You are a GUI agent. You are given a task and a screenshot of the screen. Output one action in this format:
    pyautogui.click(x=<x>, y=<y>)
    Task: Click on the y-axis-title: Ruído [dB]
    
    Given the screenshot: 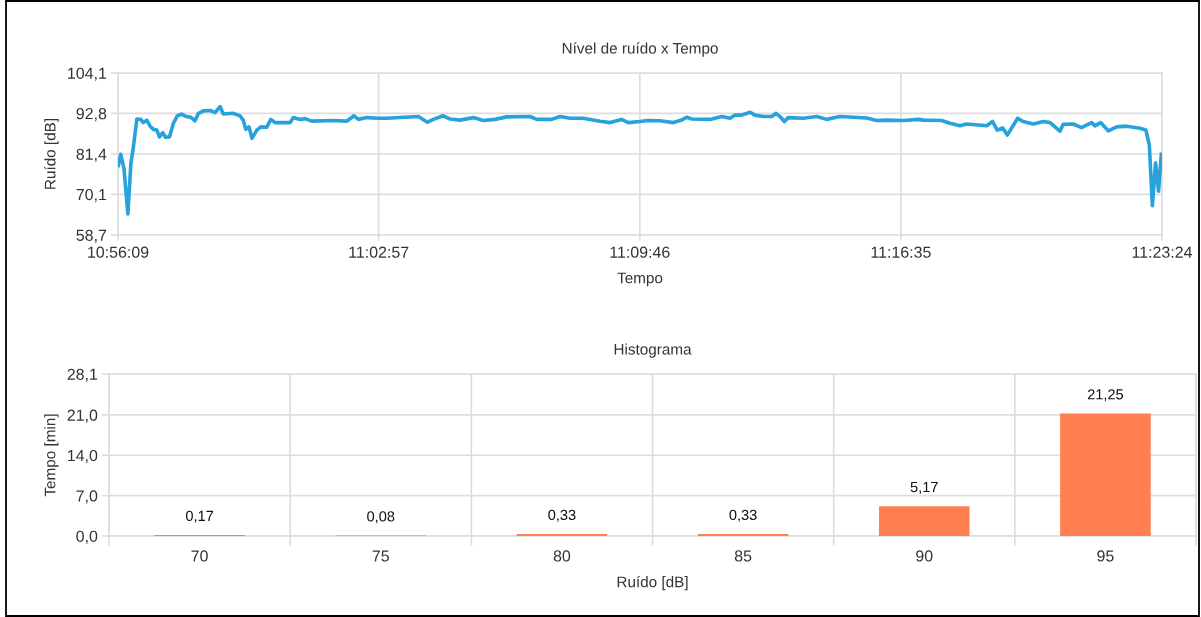 What is the action you would take?
    pyautogui.click(x=51, y=153)
    